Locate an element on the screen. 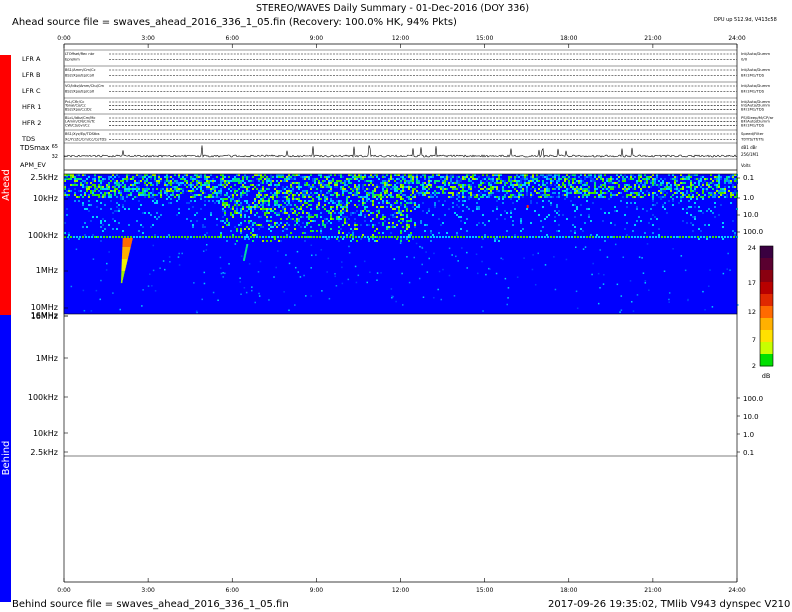  tdsmax-label: TDSmax is located at coordinates (34, 148).